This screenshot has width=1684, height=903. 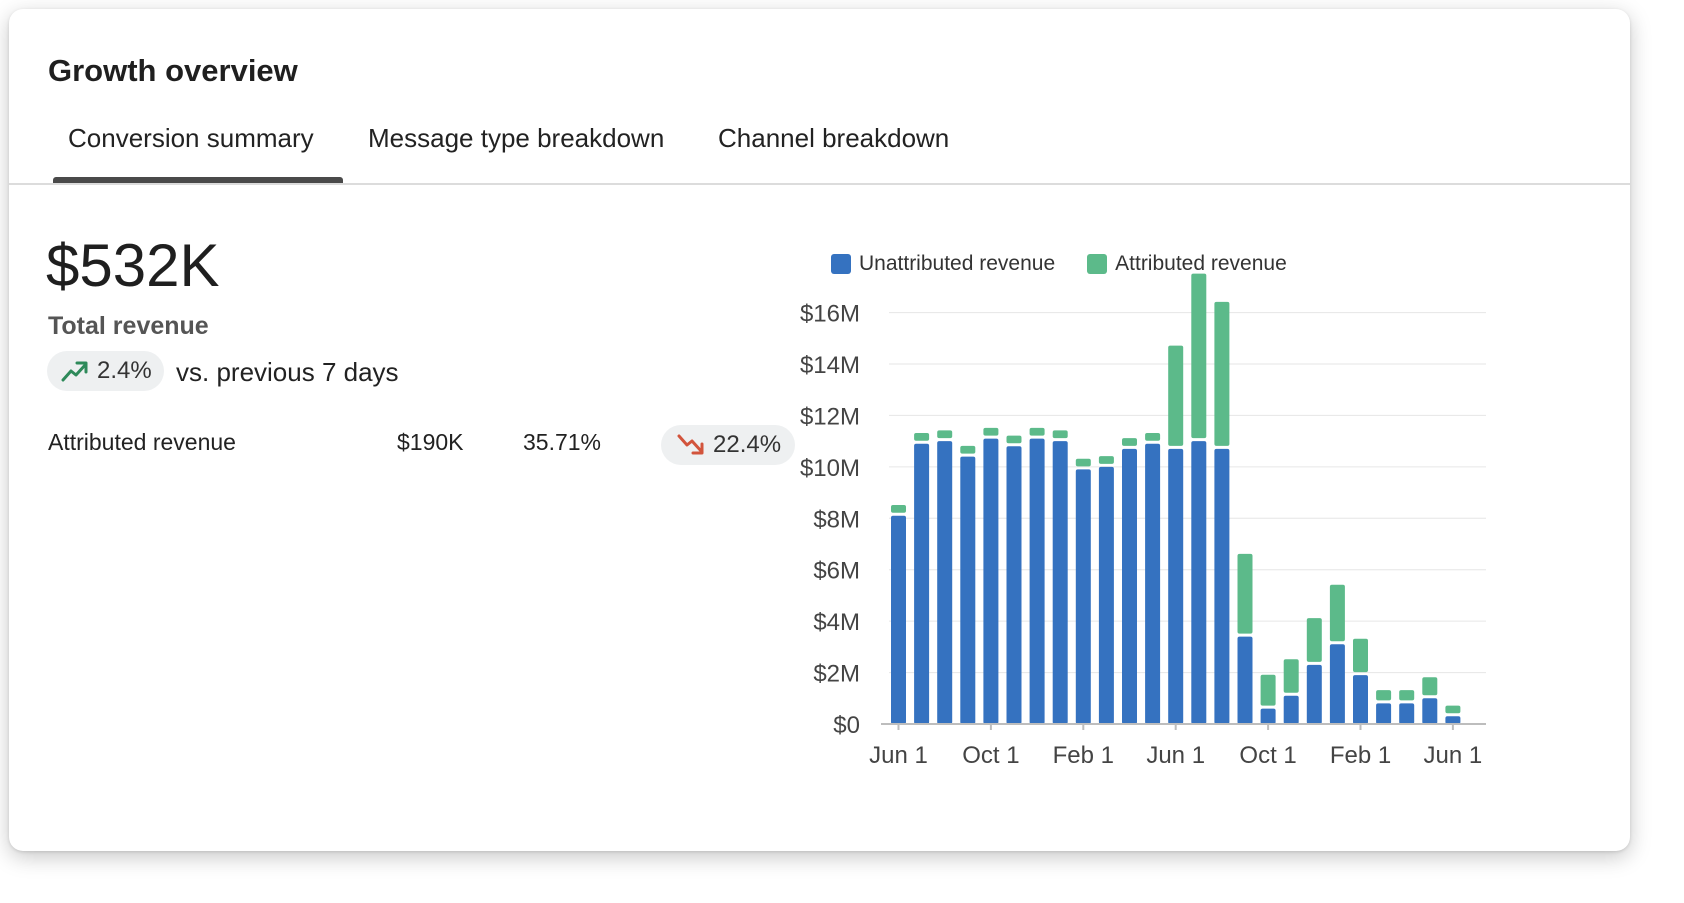 I want to click on change-badge-down: 22.4%, so click(x=728, y=445).